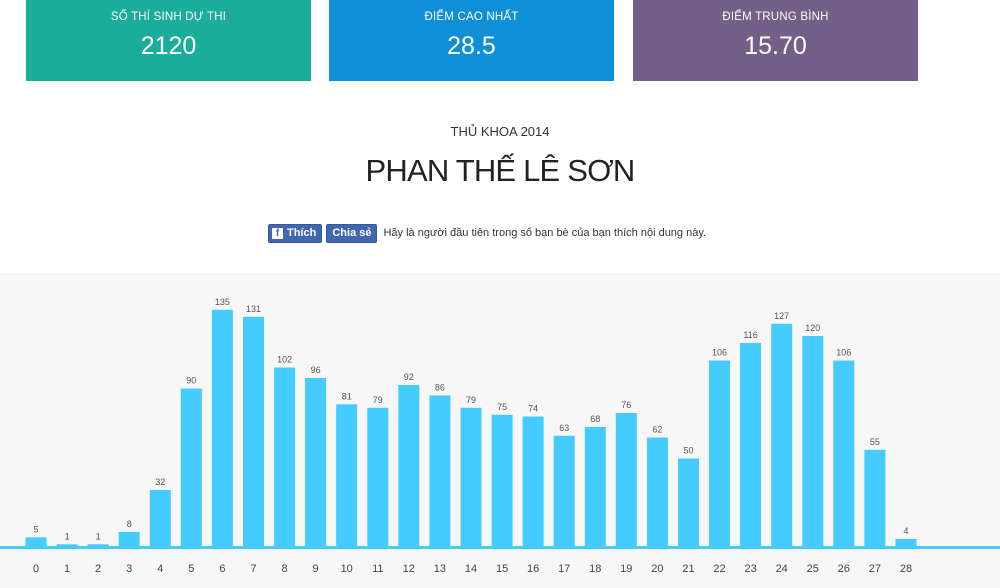 The image size is (1000, 588). I want to click on data-label-5: 90, so click(191, 381).